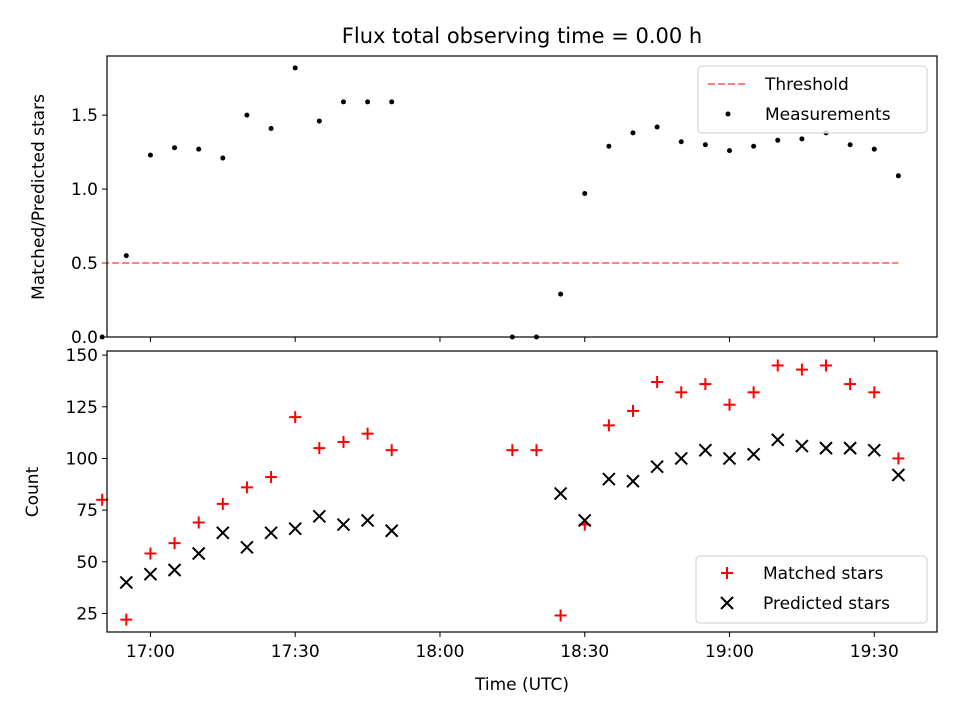 The image size is (960, 720). I want to click on predicted-stars-point-8-b, so click(319, 516).